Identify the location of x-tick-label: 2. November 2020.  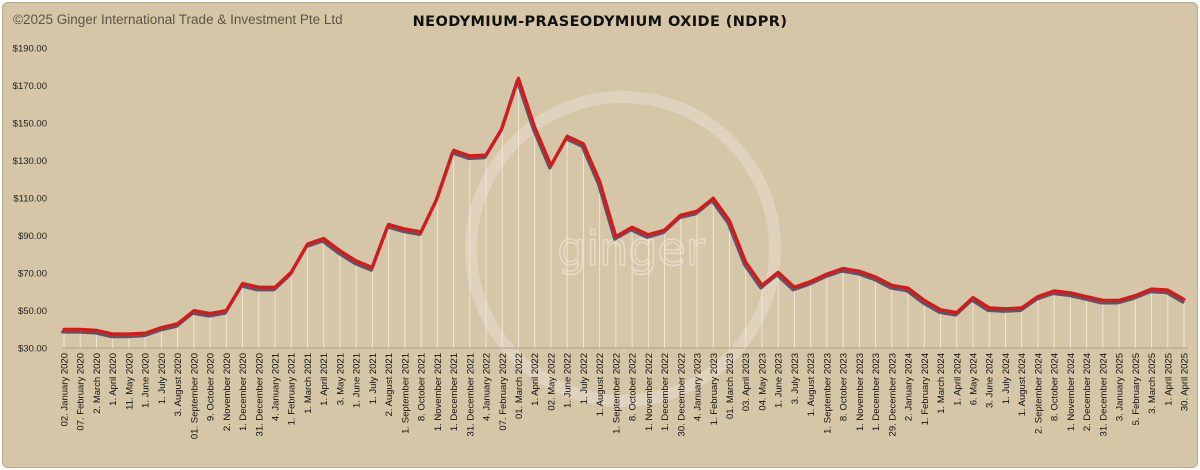
(227, 392).